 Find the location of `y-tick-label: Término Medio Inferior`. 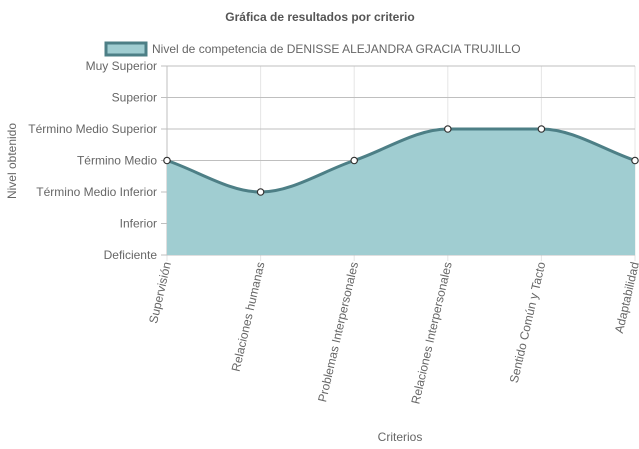

y-tick-label: Término Medio Inferior is located at coordinates (96, 192).